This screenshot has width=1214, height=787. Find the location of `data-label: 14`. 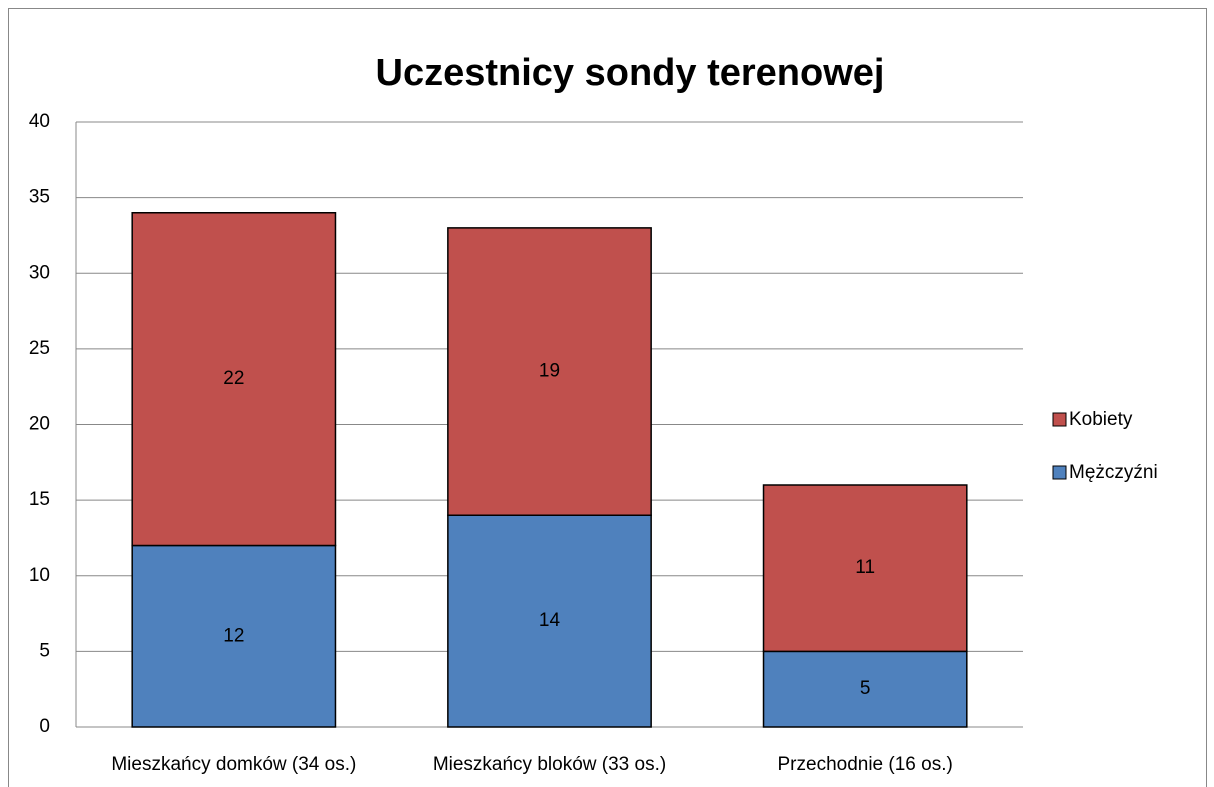

data-label: 14 is located at coordinates (550, 620).